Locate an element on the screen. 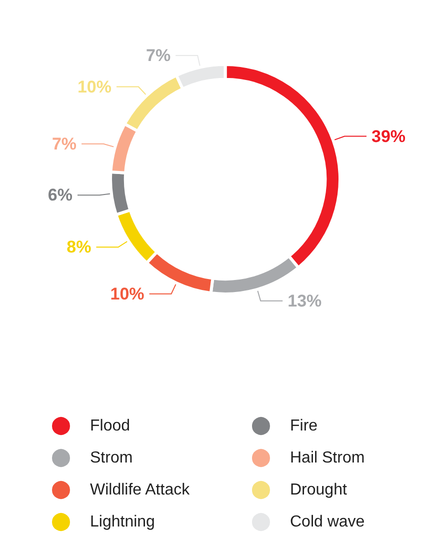  data-label: 13% is located at coordinates (305, 300).